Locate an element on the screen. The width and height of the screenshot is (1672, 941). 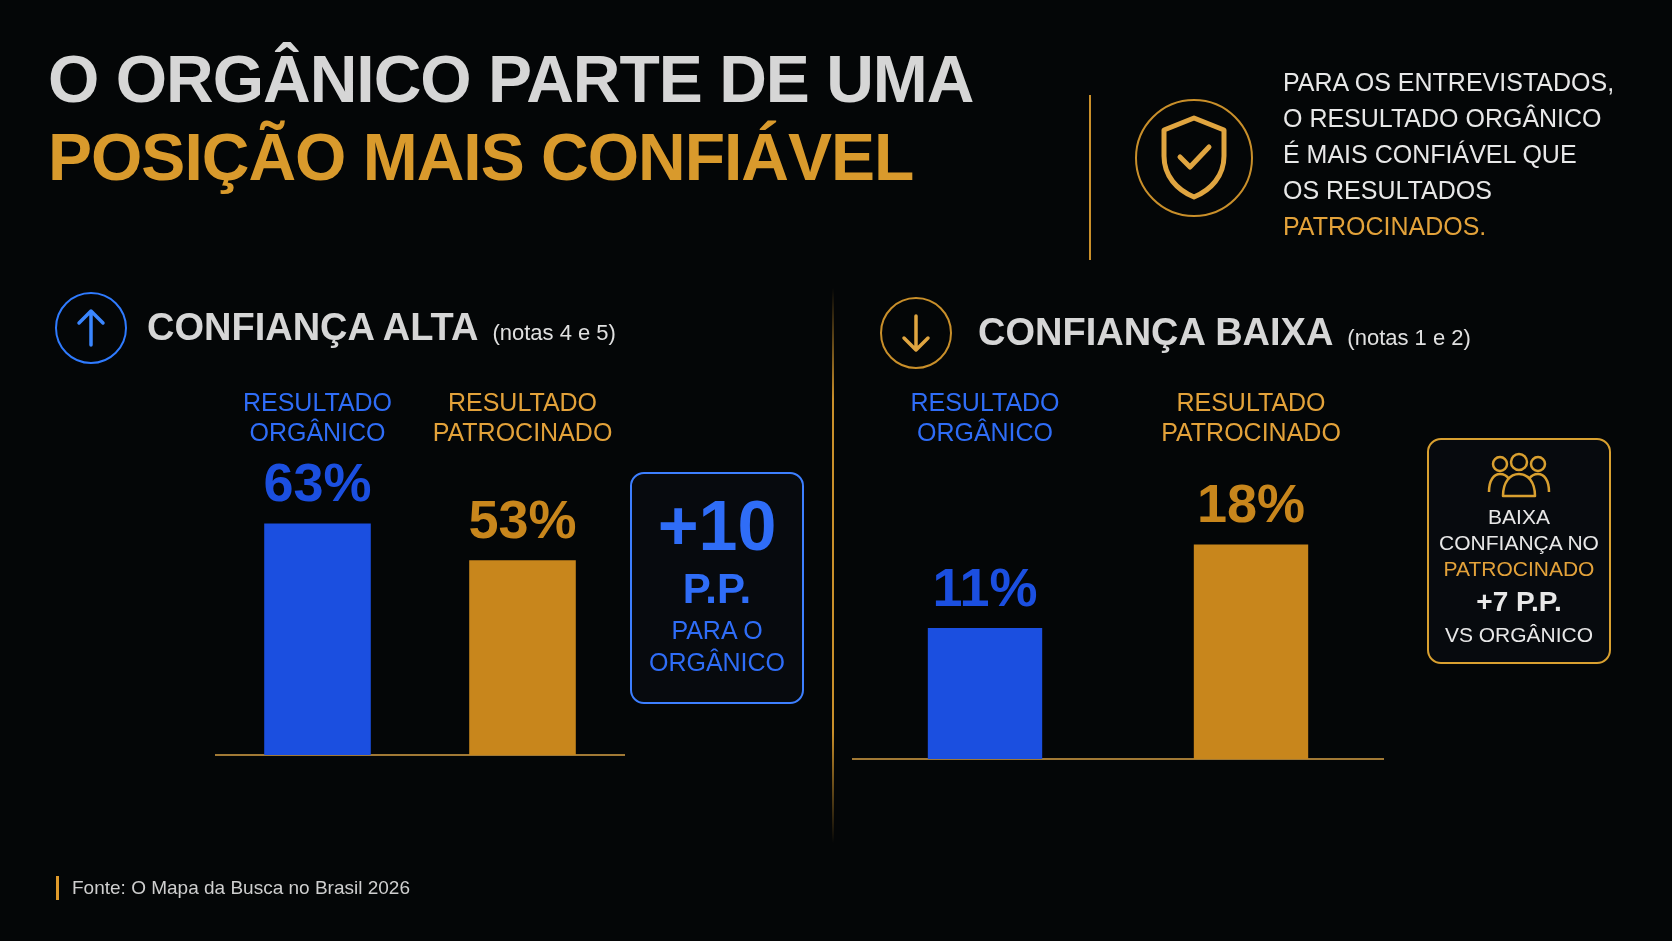
source-note: Fonte: O Mapa da Busca no Brasil 2026 is located at coordinates (241, 888).